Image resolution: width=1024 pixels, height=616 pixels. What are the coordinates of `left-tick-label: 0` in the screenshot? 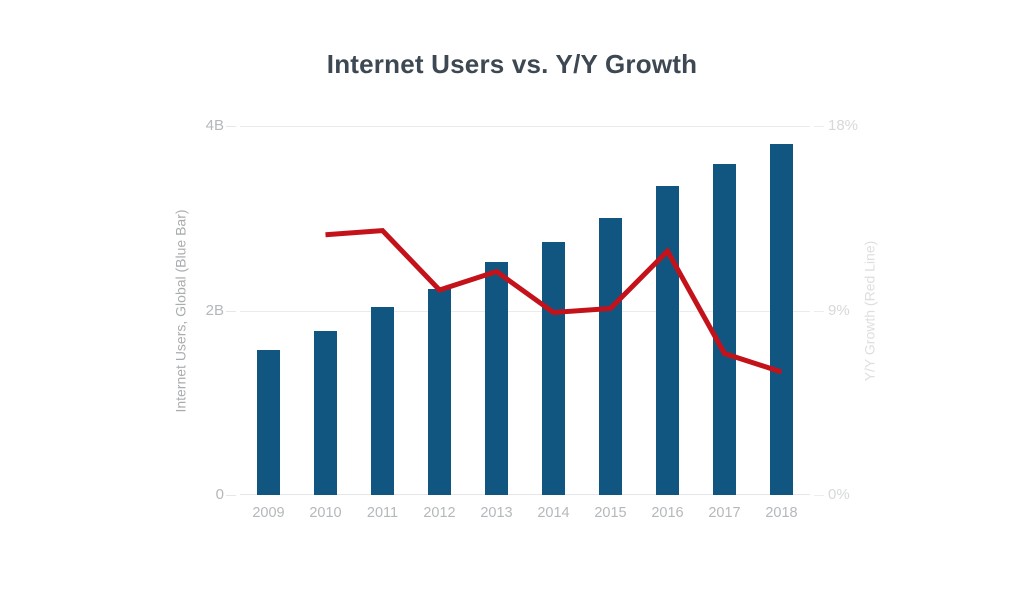 It's located at (219, 494).